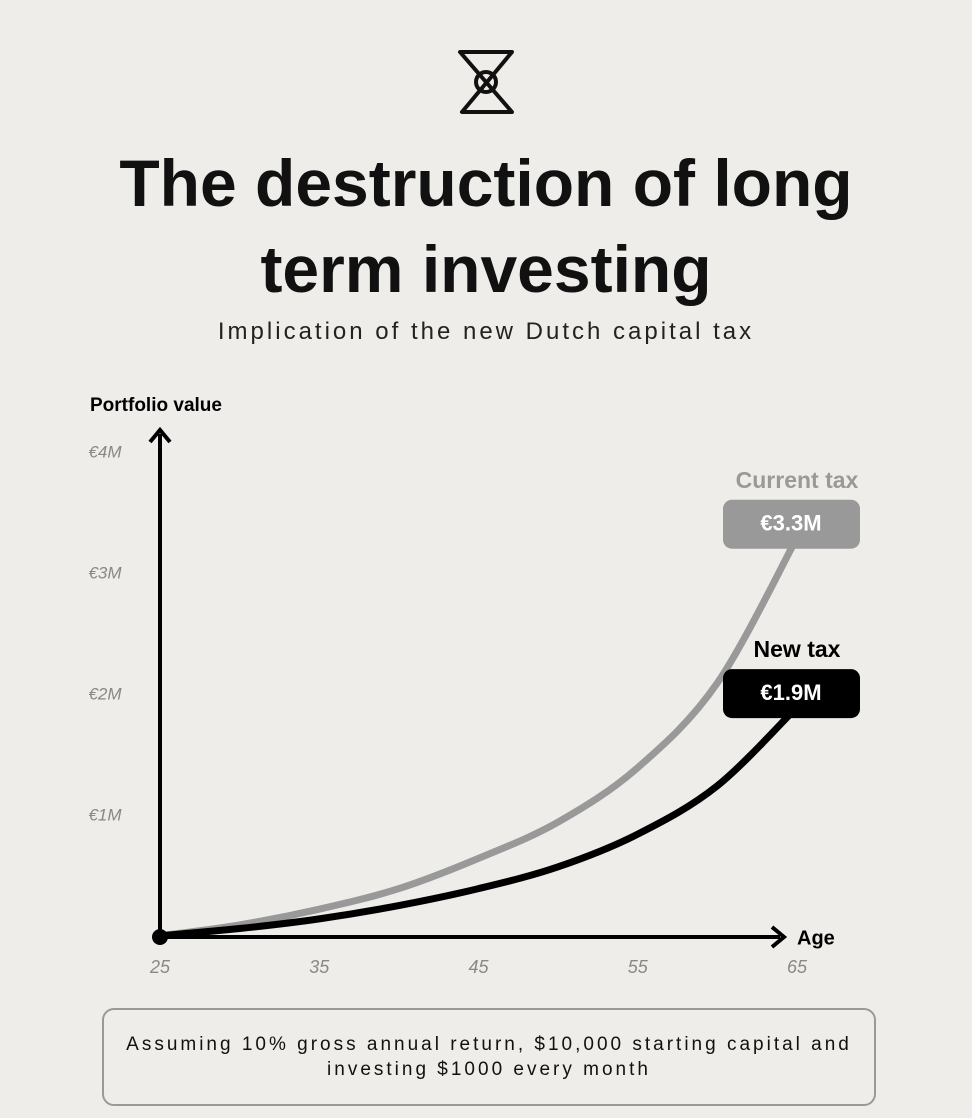  What do you see at coordinates (797, 649) in the screenshot?
I see `legend-label: New tax` at bounding box center [797, 649].